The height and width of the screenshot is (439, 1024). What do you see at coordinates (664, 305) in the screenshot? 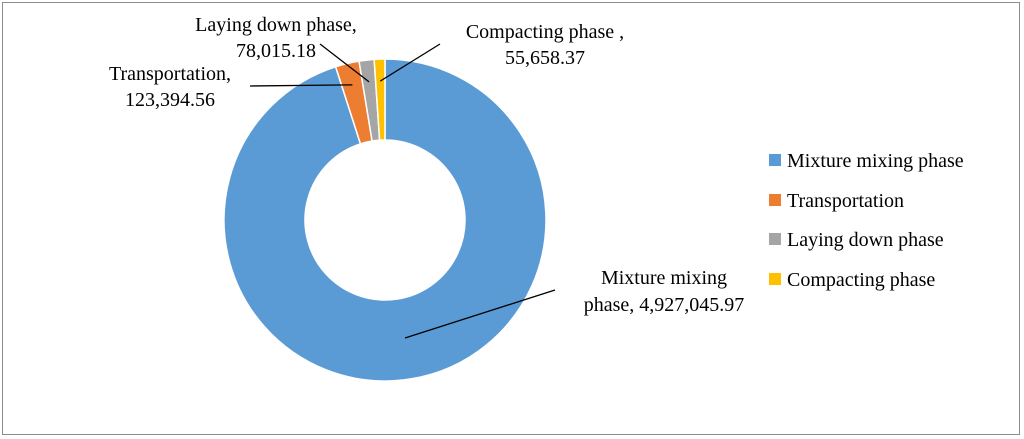
I see `data-label-mixture-line2: phase, 4,927,045.97` at bounding box center [664, 305].